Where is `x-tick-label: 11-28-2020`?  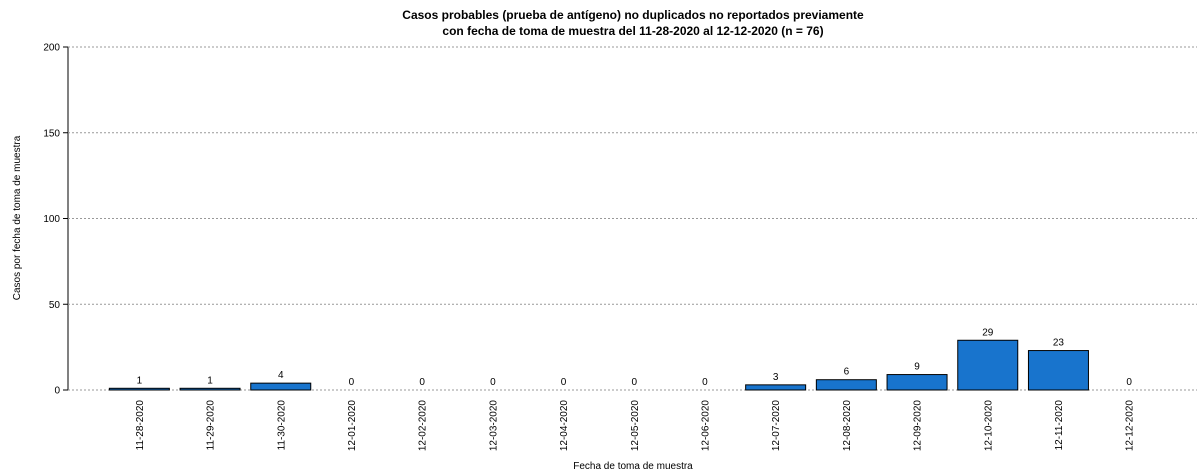
x-tick-label: 11-28-2020 is located at coordinates (140, 425).